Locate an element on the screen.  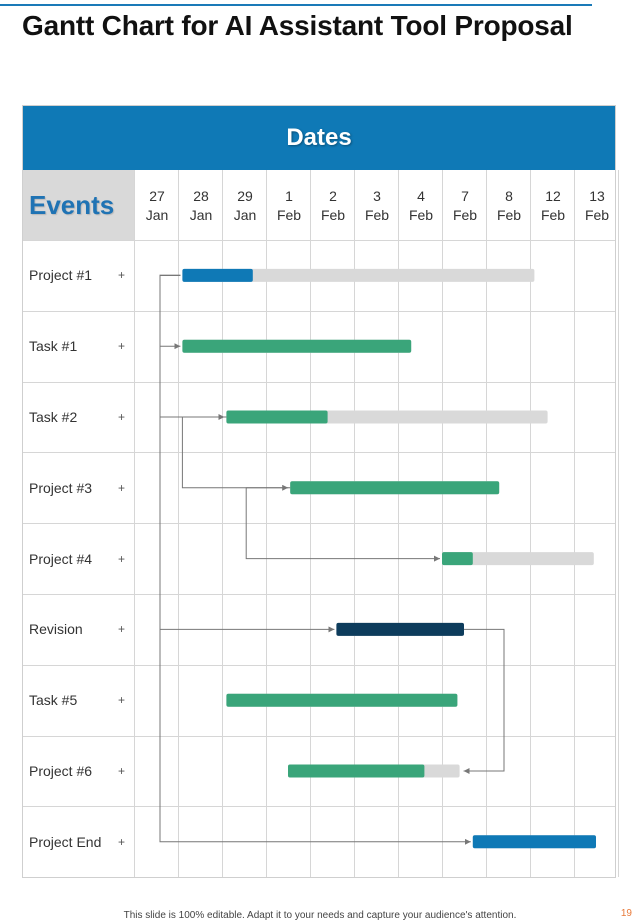
date-day: 28 is located at coordinates (201, 196).